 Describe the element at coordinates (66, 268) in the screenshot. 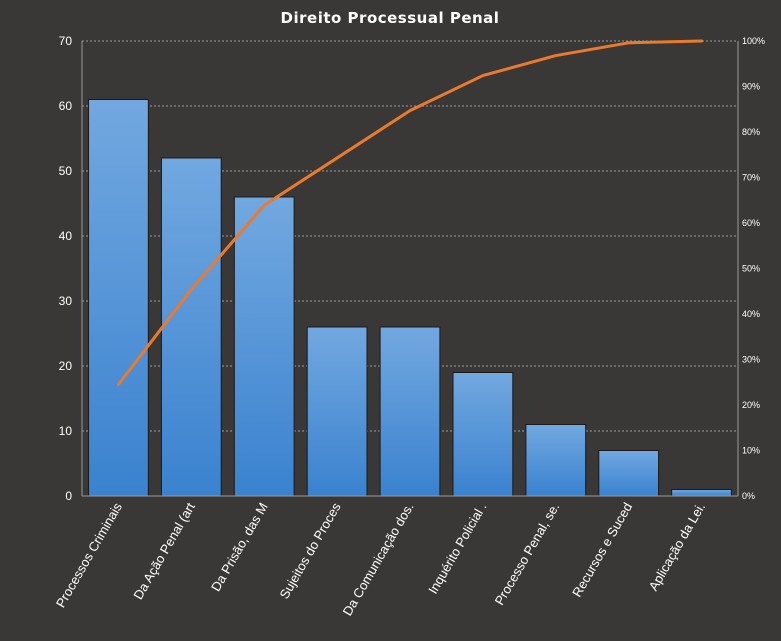

I see `y-axis-ticks: 0 10 20 30 40 50 60 70` at that location.